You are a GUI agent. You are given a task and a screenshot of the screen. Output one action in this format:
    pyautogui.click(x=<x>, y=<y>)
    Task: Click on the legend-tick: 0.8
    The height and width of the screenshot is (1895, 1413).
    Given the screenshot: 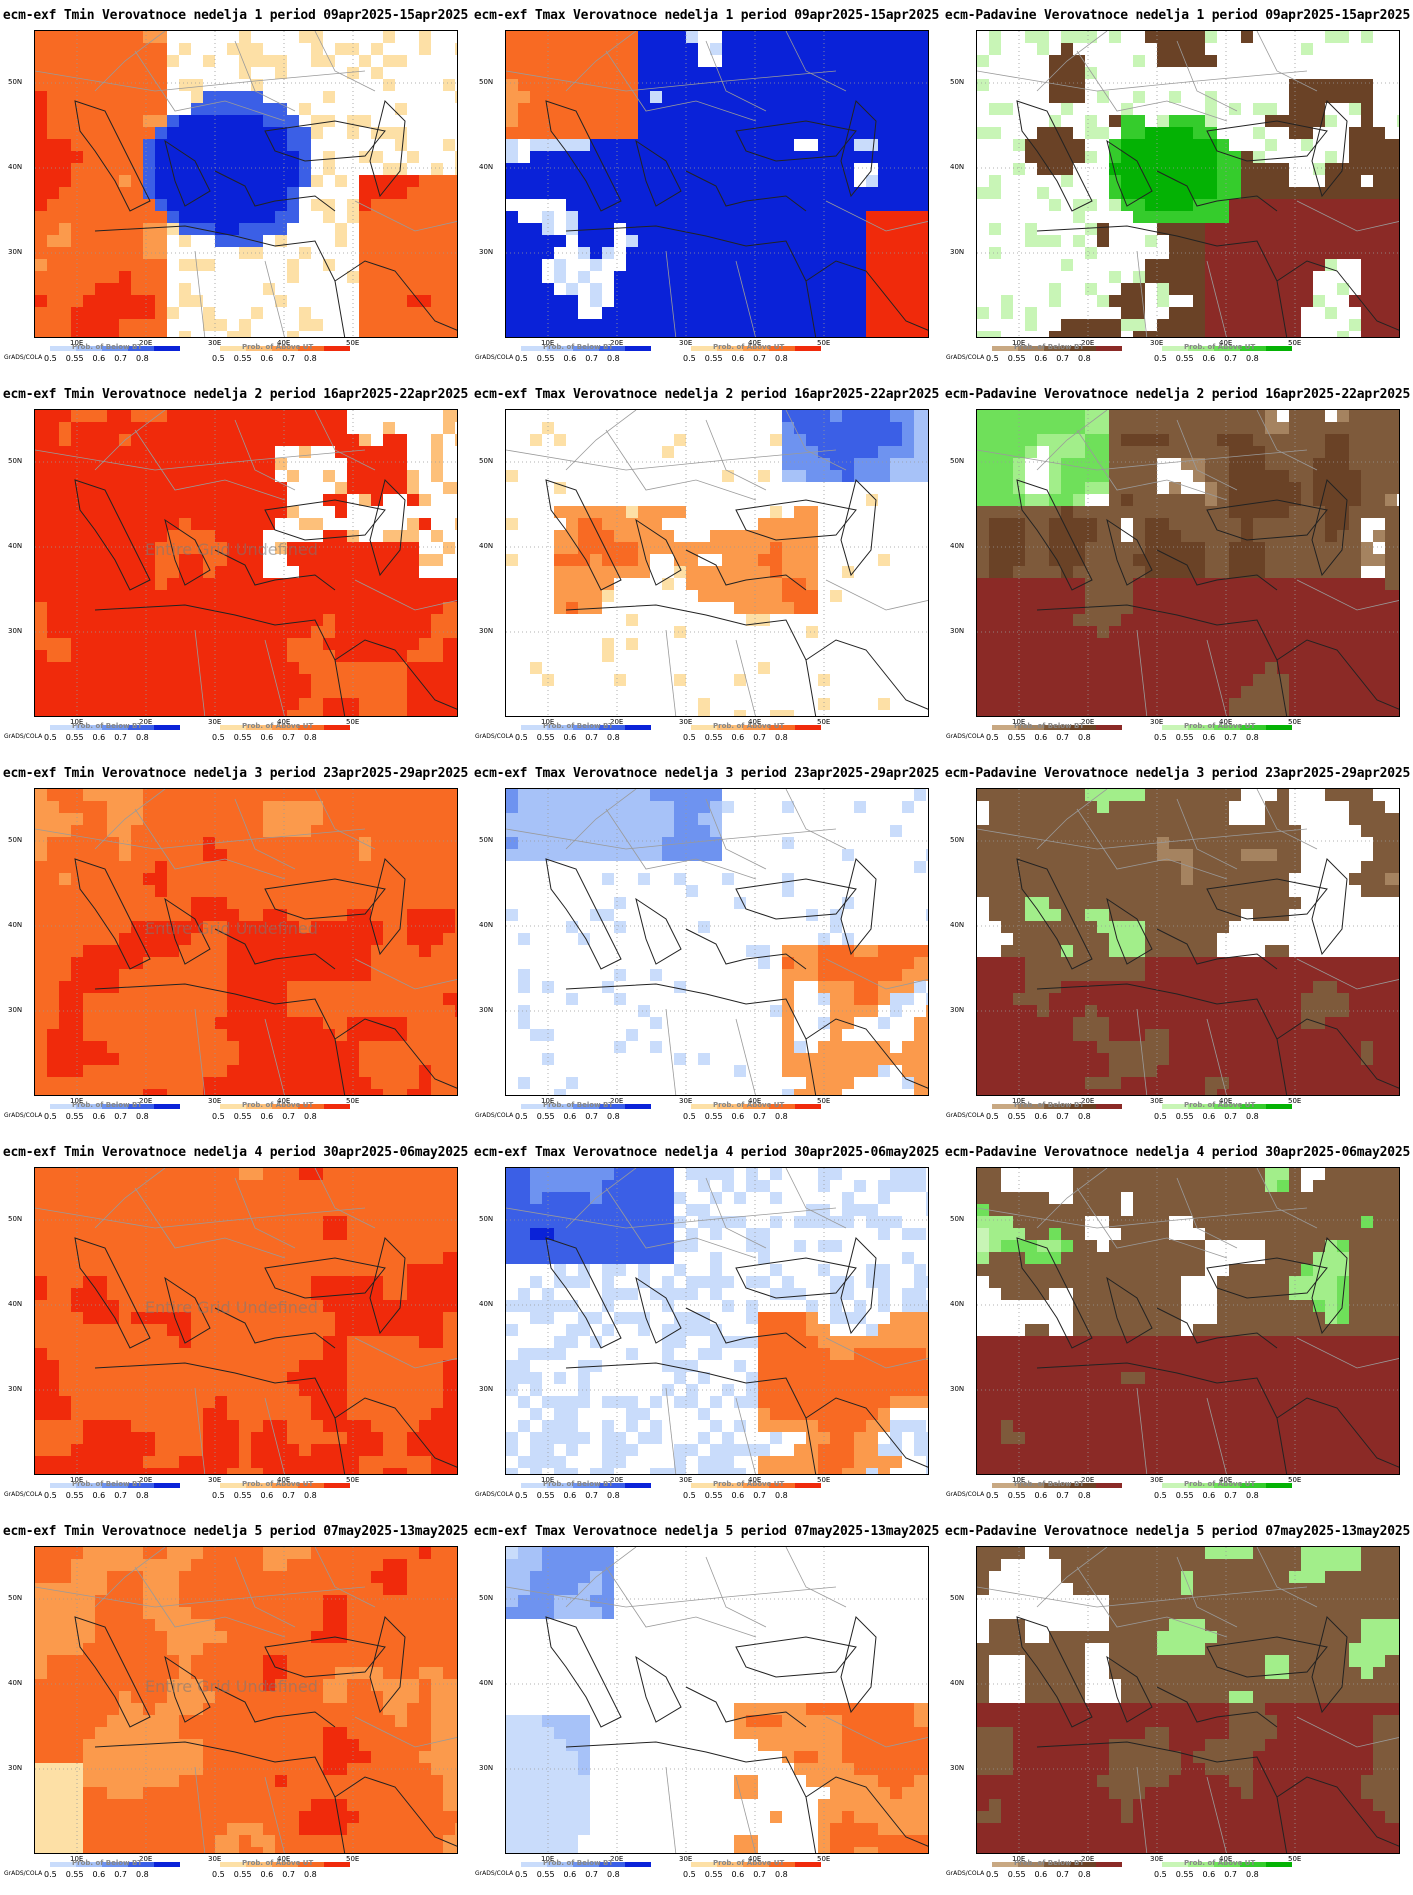 What is the action you would take?
    pyautogui.click(x=781, y=737)
    